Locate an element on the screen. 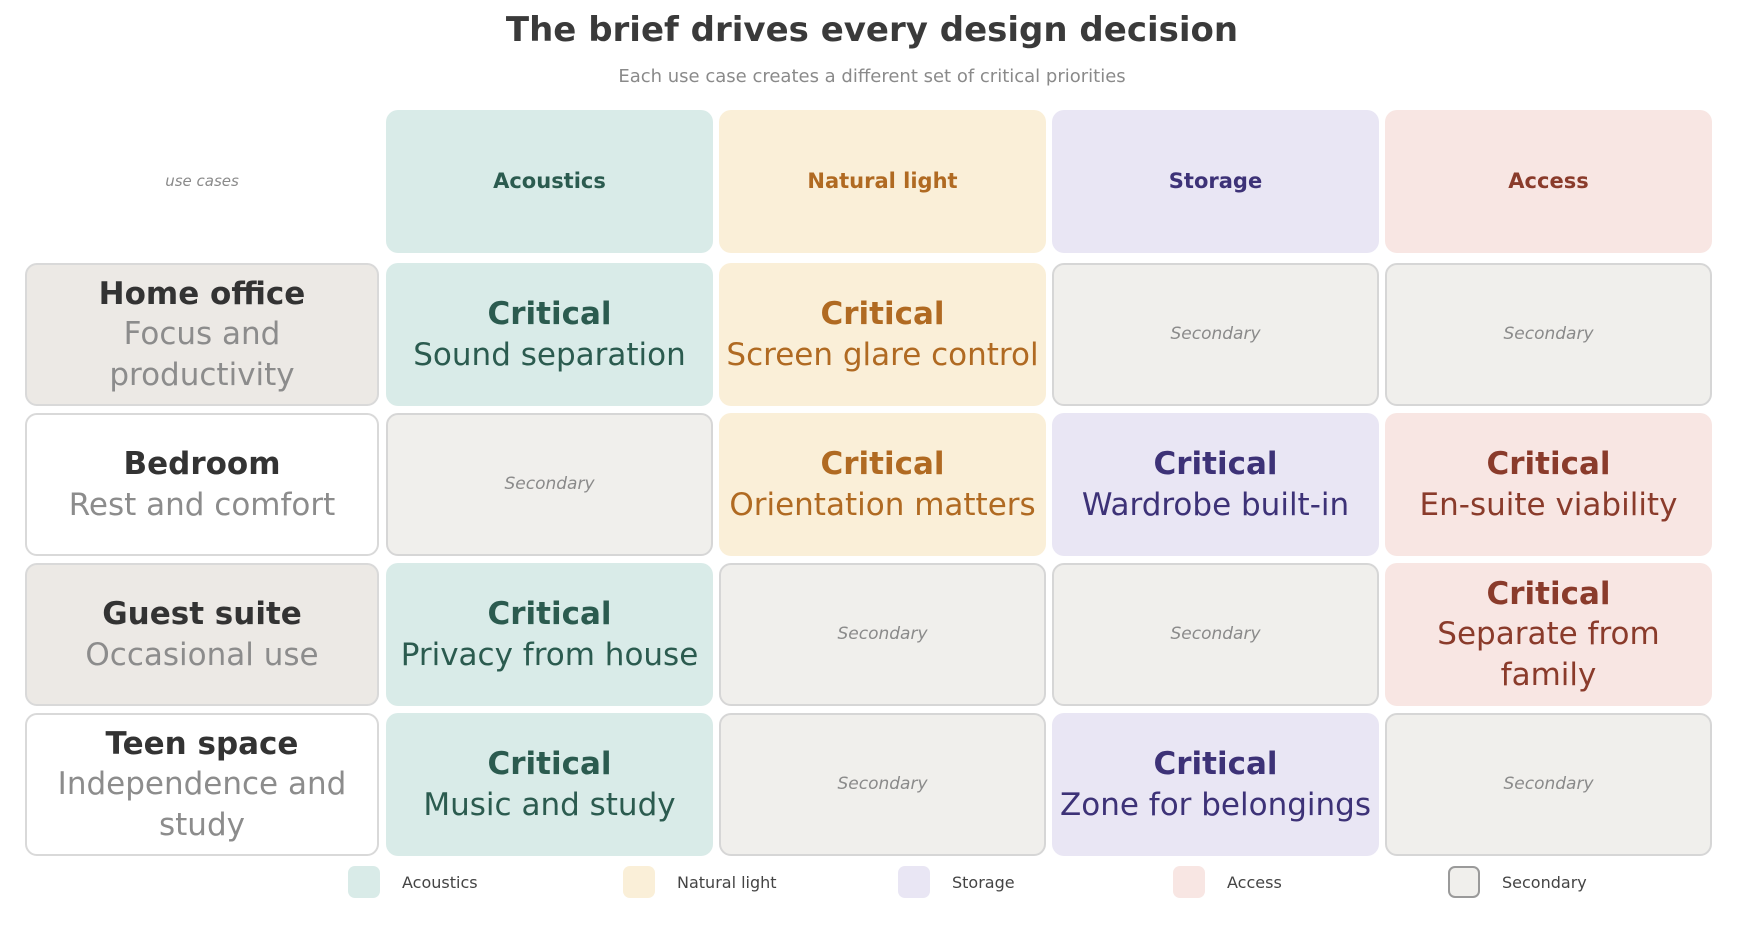 This screenshot has height=944, width=1744. column-header-light: Natural light is located at coordinates (882, 181).